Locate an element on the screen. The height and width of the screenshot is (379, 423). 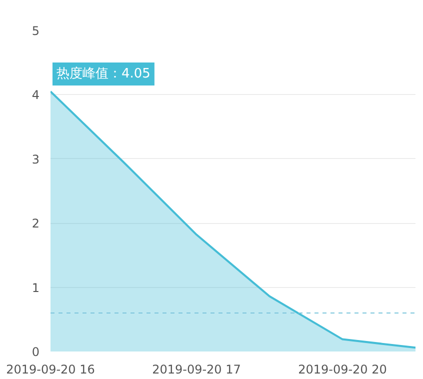
x-tick-label: 2019-09-20 20 is located at coordinates (342, 369).